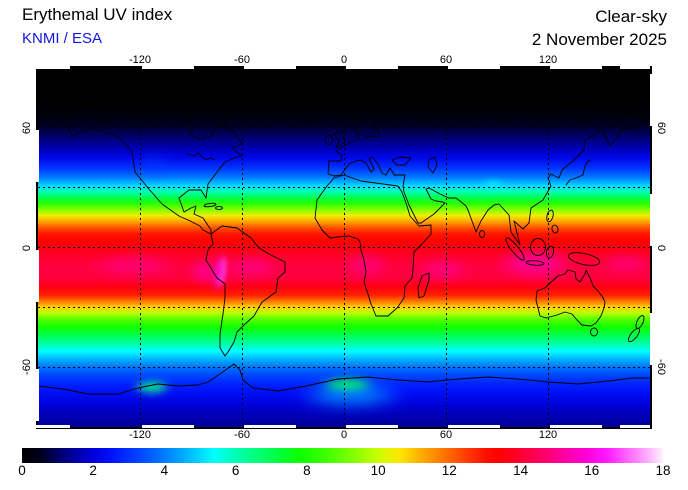 The image size is (688, 490). I want to click on lon-tick-label-bottom: 60, so click(446, 435).